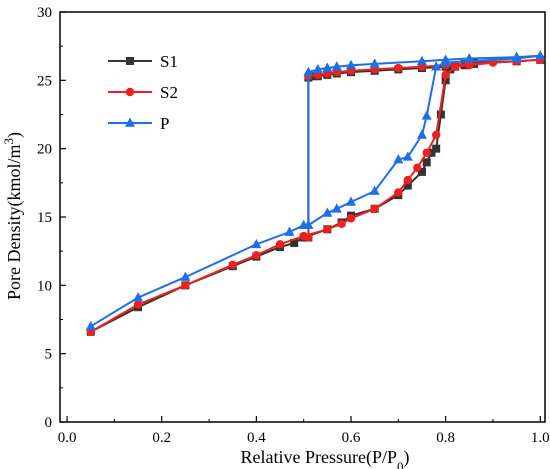 The height and width of the screenshot is (469, 550). Describe the element at coordinates (130, 61) in the screenshot. I see `legend-marker-s1` at that location.